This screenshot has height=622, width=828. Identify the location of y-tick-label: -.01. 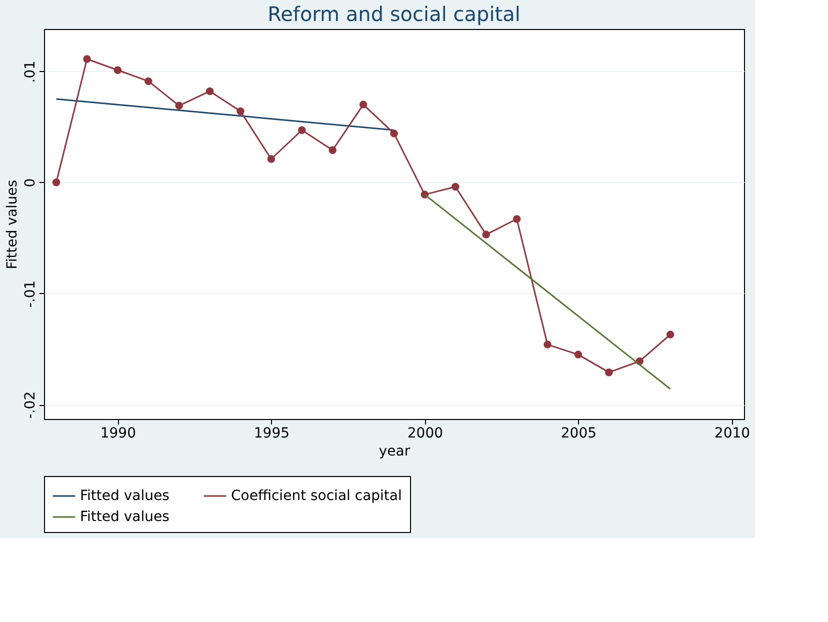
(30, 294).